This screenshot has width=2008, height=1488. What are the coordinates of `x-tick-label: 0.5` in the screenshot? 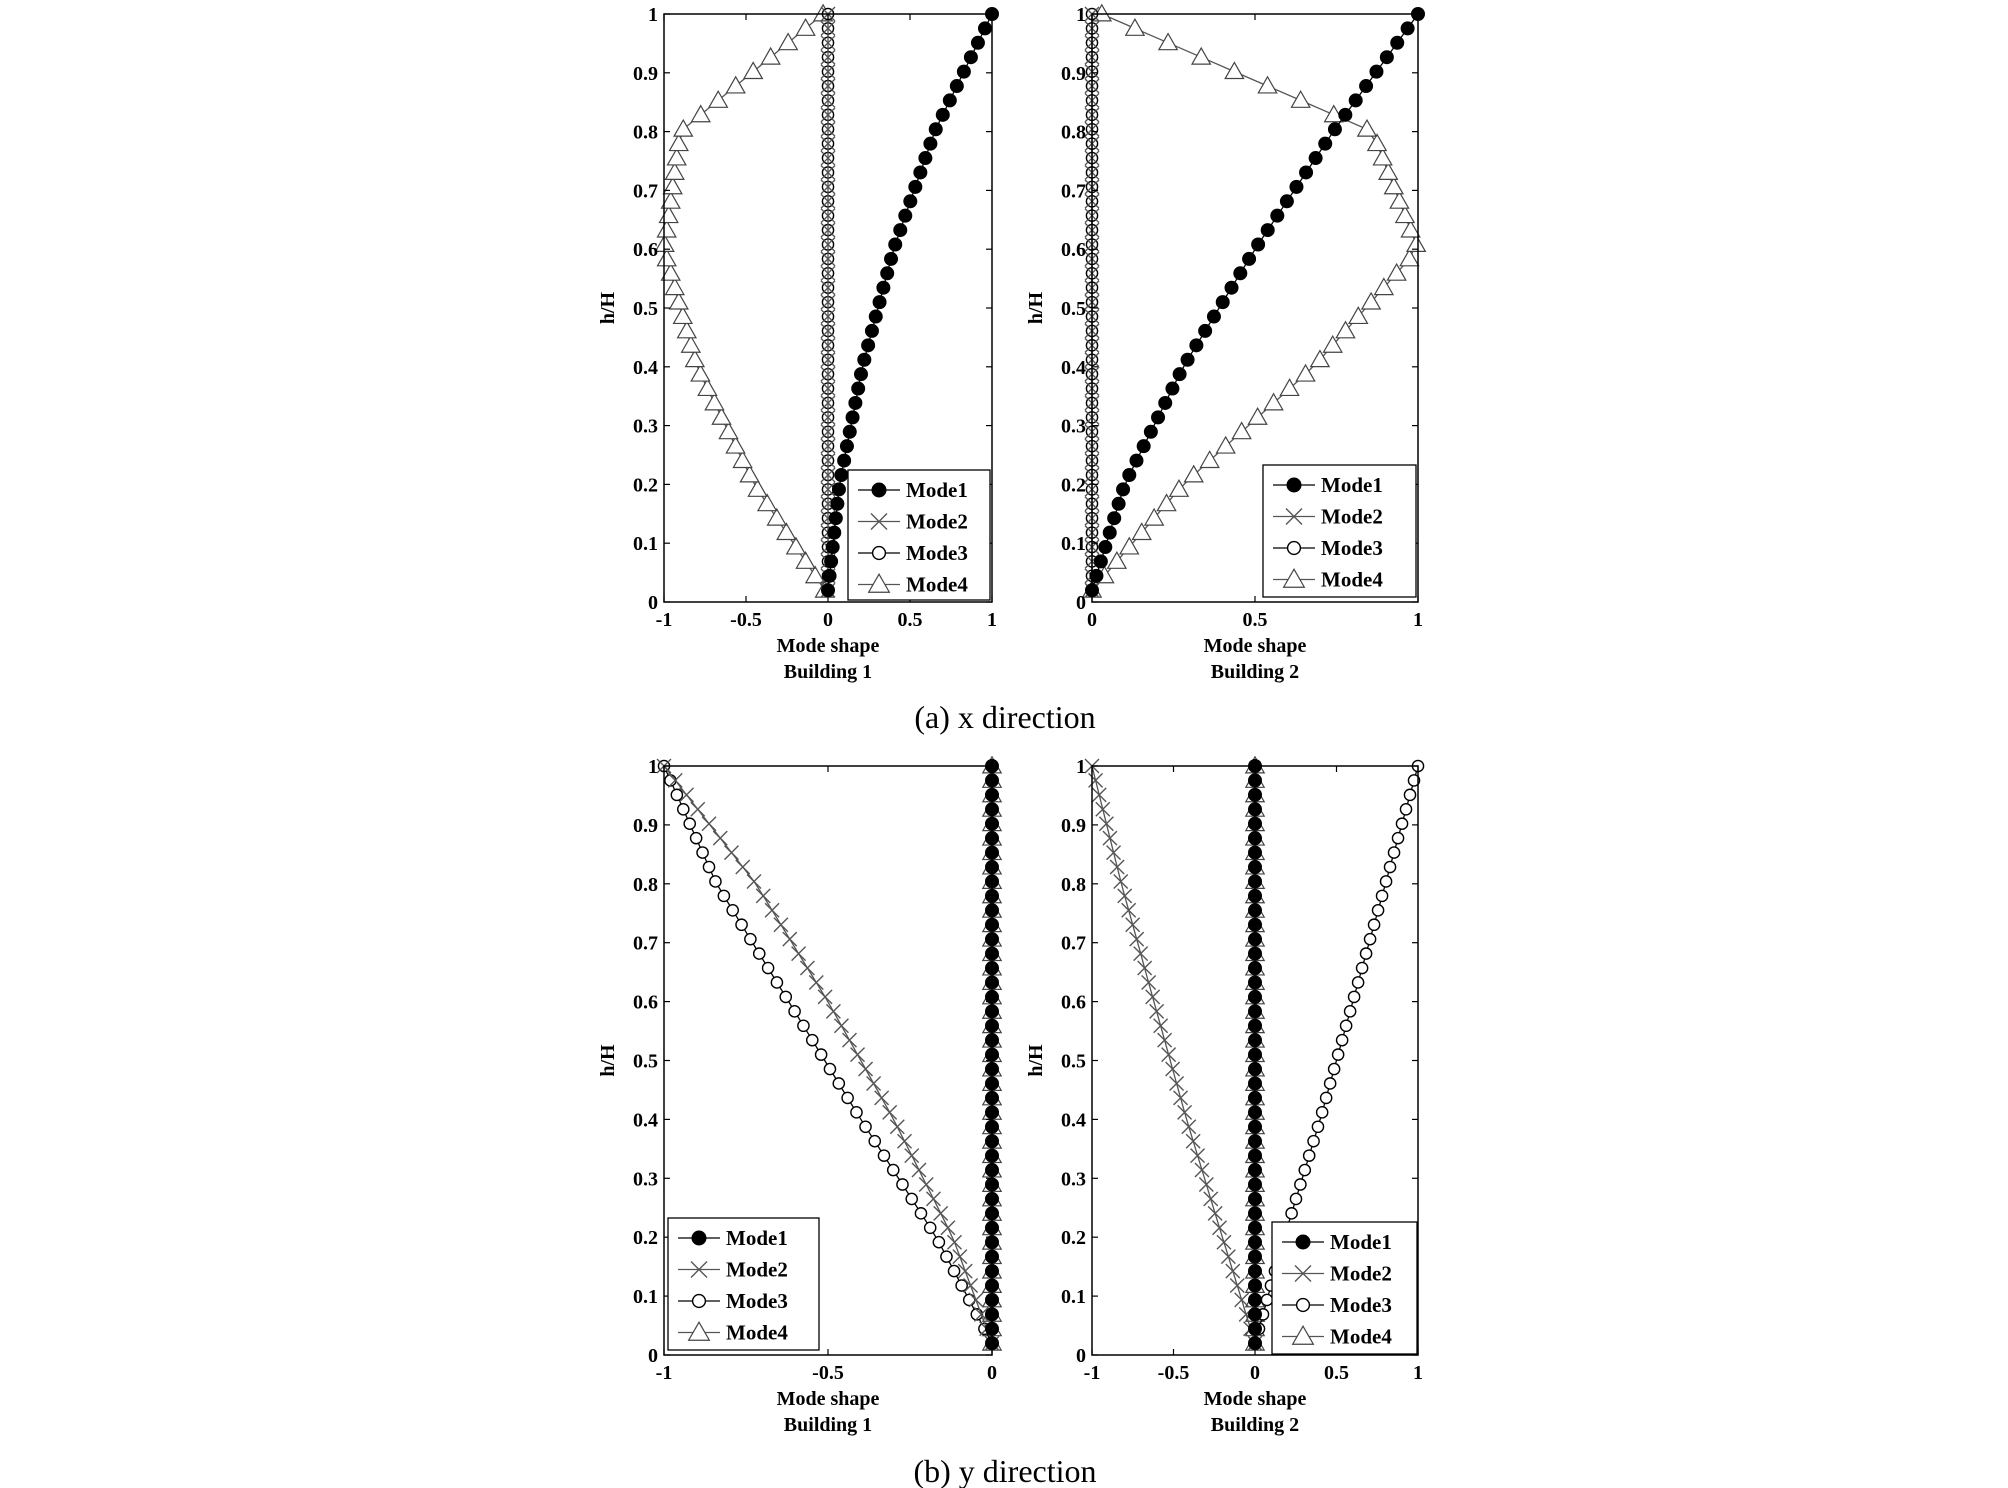 It's located at (1336, 1373).